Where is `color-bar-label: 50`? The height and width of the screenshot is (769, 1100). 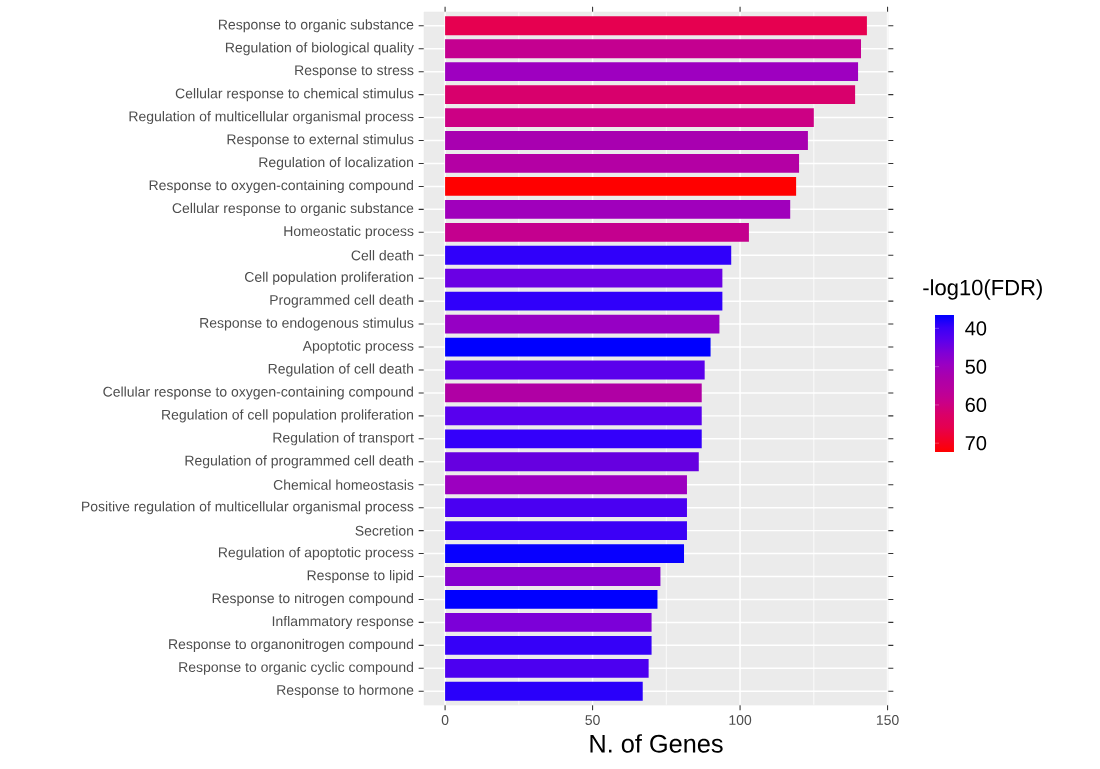
color-bar-label: 50 is located at coordinates (976, 366).